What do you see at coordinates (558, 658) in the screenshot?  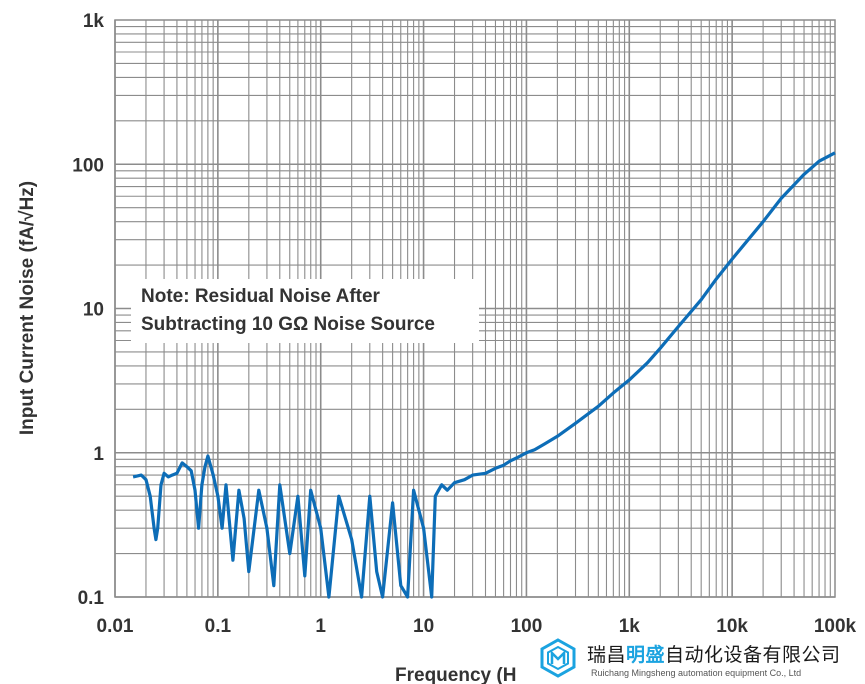 I see `hexagon-logo-icon` at bounding box center [558, 658].